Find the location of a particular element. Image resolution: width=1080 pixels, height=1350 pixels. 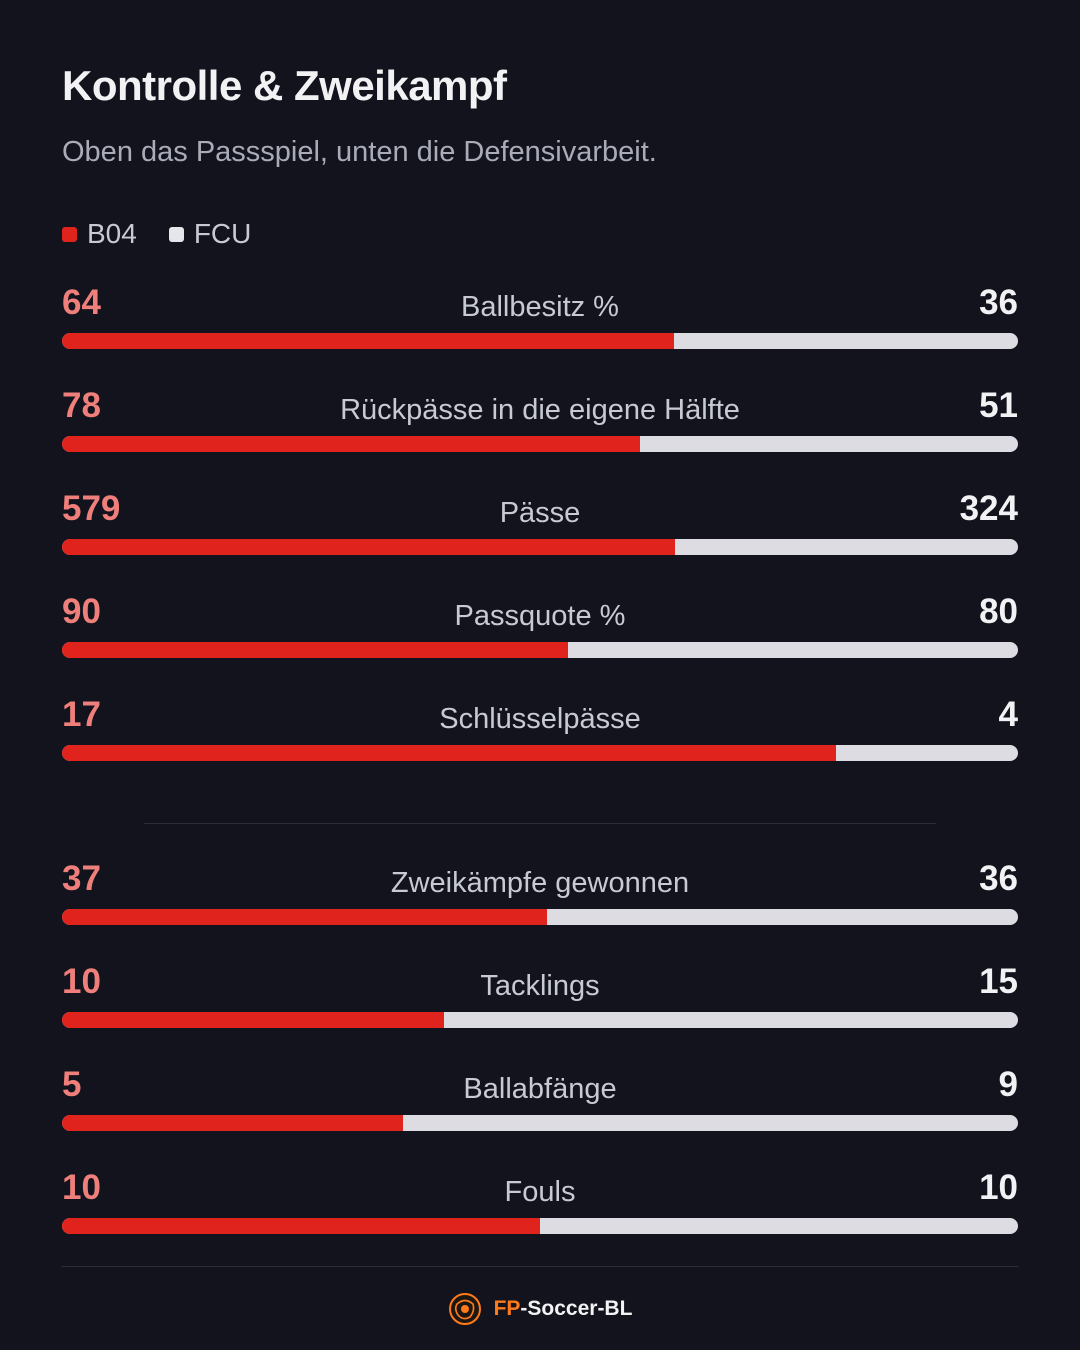

section-divider is located at coordinates (540, 823).